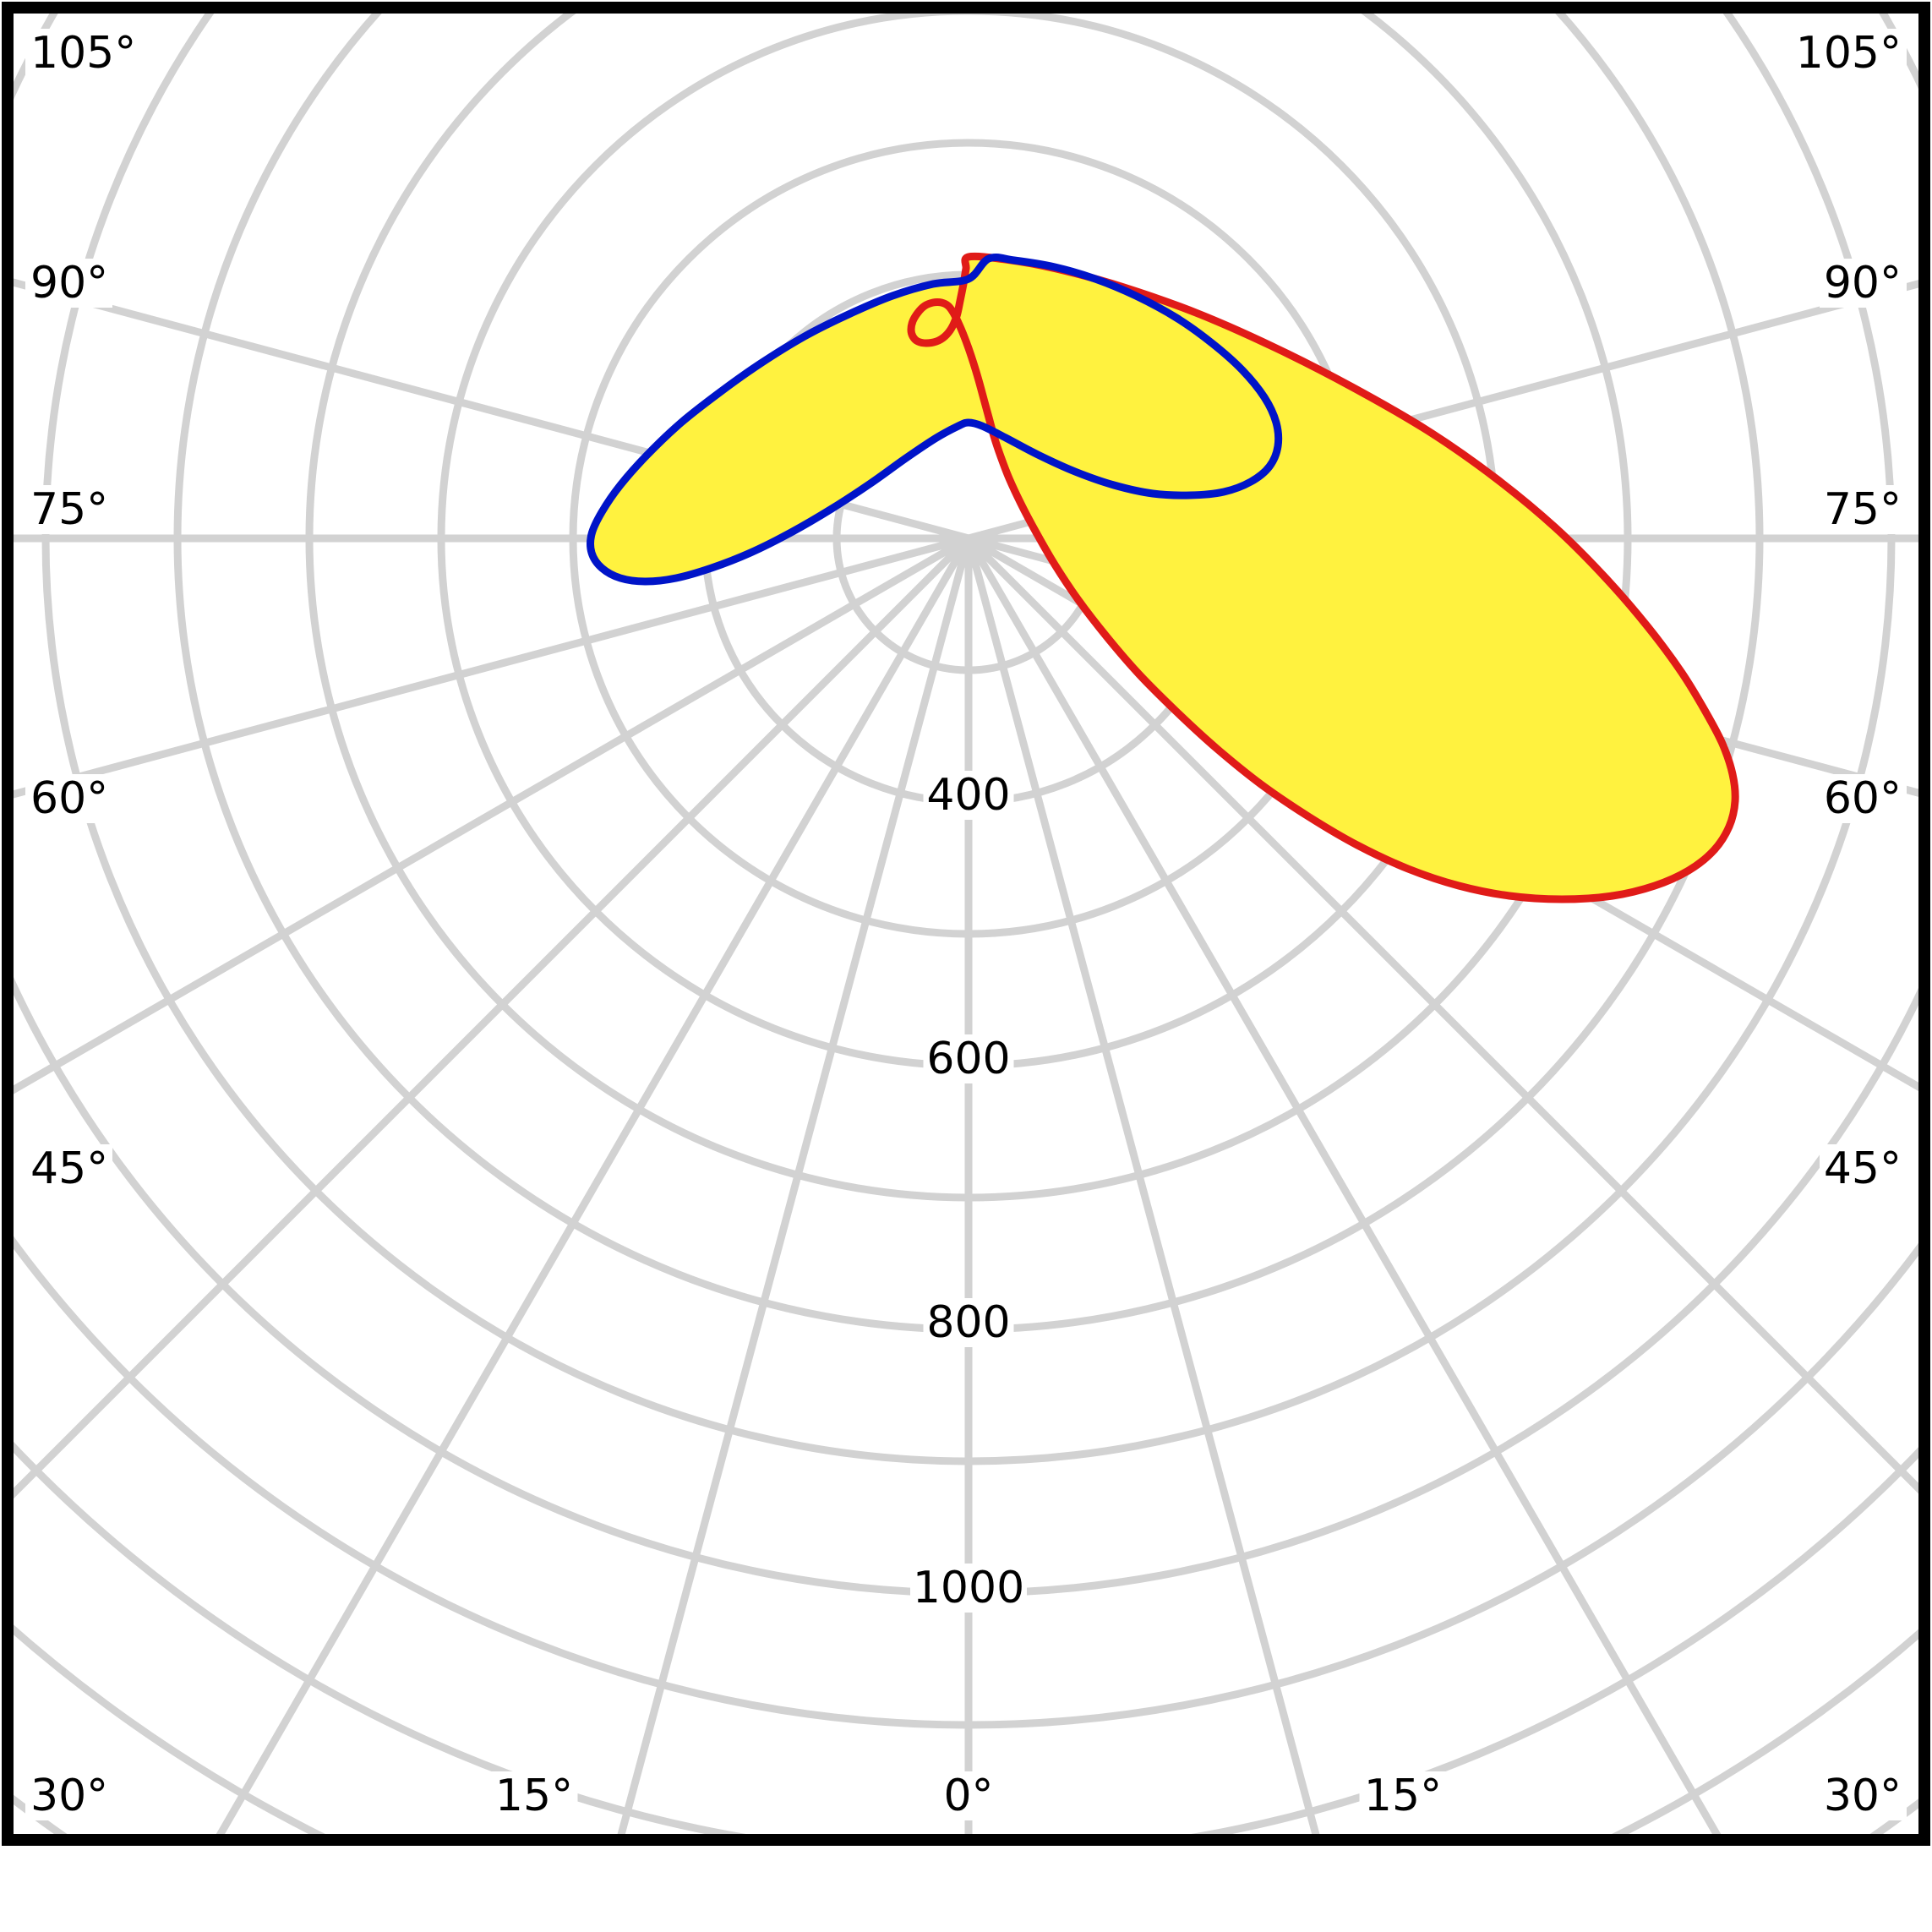  I want to click on angle-tick-label-right: 45°, so click(1863, 1168).